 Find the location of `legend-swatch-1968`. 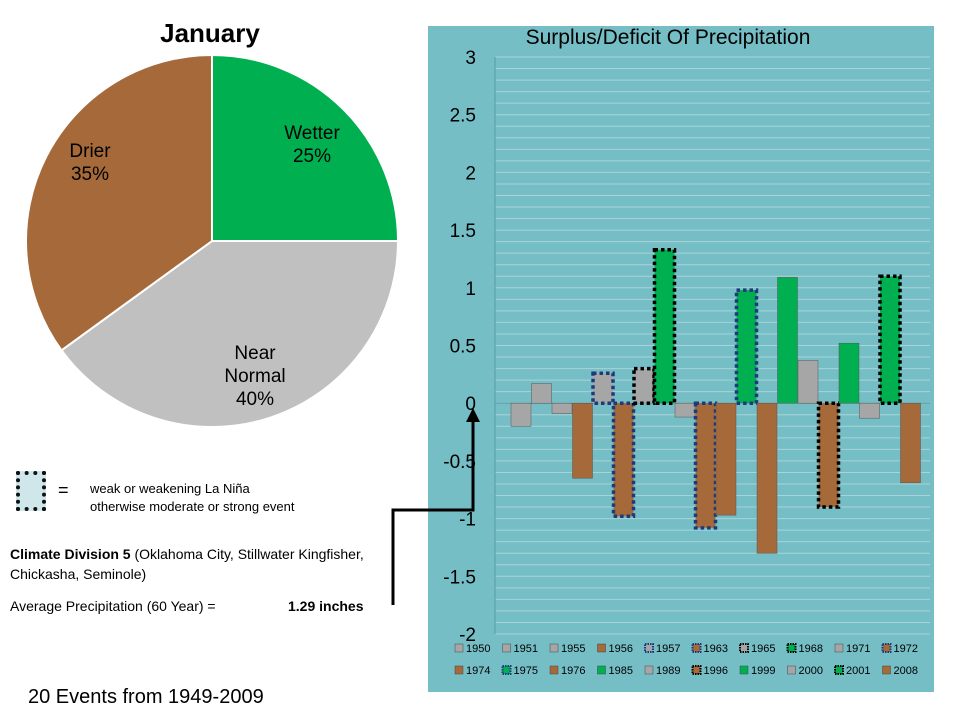

legend-swatch-1968 is located at coordinates (791, 648).